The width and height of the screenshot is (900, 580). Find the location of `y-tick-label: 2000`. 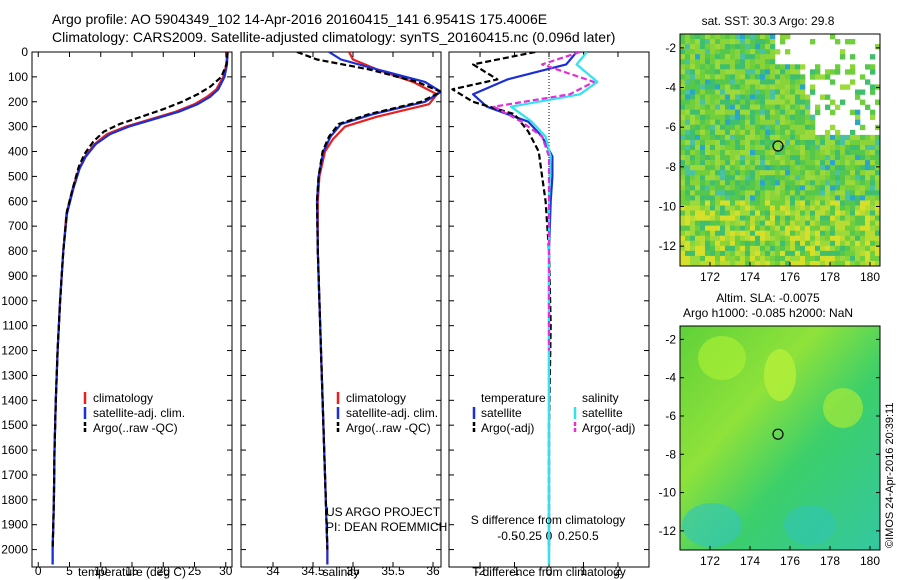

y-tick-label: 2000 is located at coordinates (14, 550).